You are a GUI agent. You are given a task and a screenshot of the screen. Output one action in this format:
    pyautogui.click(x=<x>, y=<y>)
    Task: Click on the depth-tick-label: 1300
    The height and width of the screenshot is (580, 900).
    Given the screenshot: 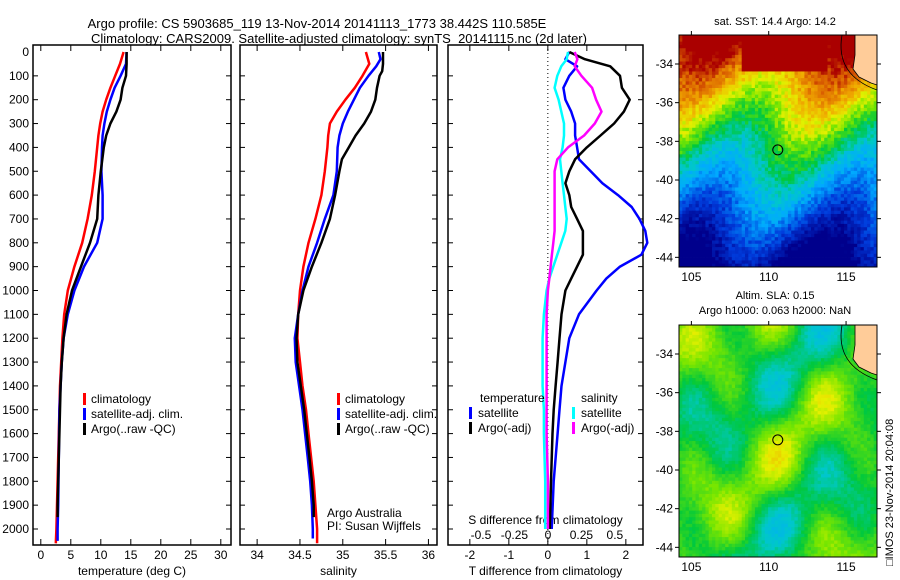 What is the action you would take?
    pyautogui.click(x=15, y=362)
    